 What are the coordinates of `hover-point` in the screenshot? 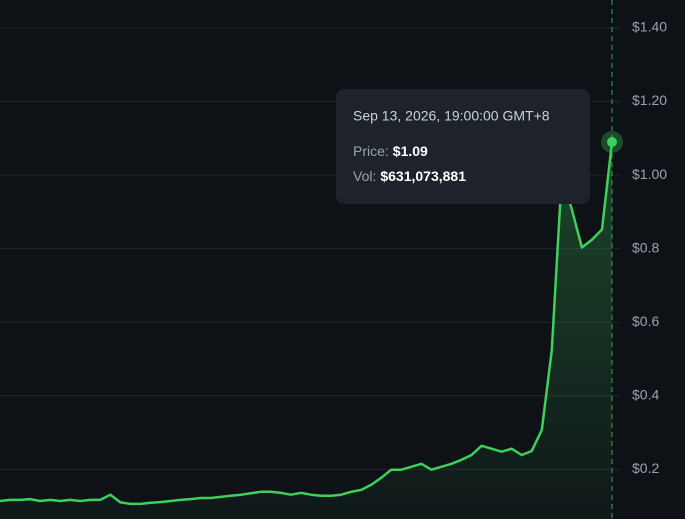 It's located at (612, 141).